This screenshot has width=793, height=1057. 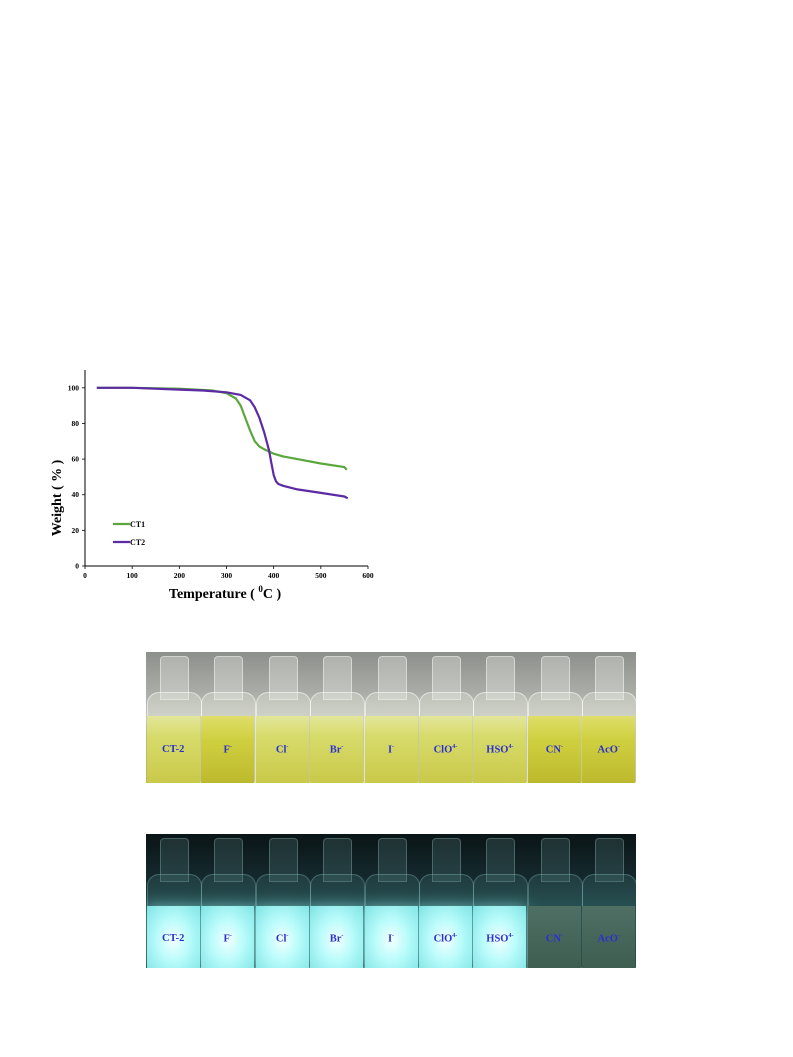 I want to click on y-tick-label: 80, so click(x=76, y=423).